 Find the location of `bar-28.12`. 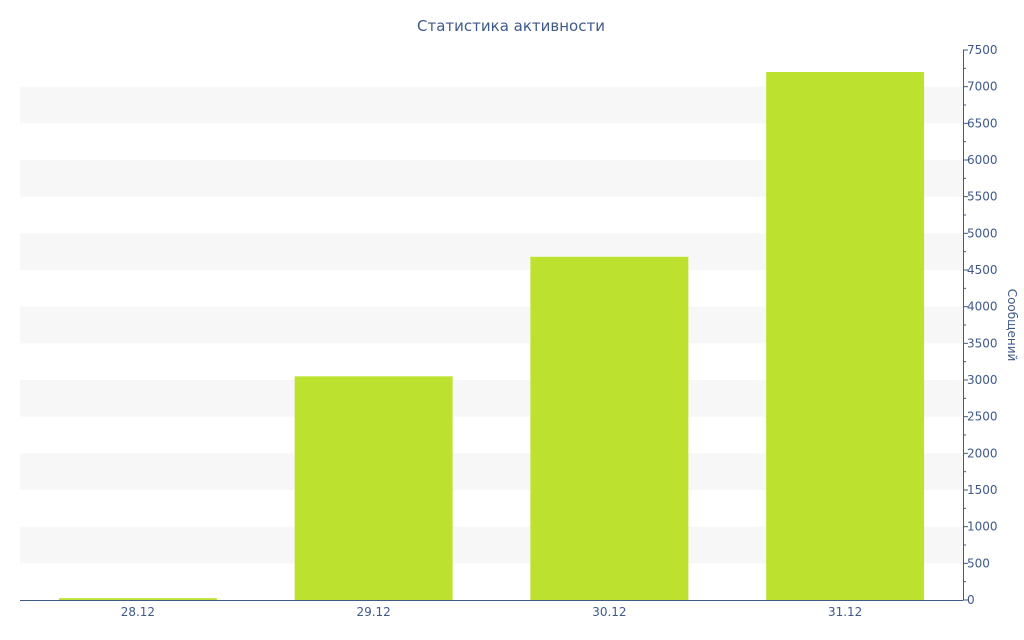

bar-28.12 is located at coordinates (137, 599).